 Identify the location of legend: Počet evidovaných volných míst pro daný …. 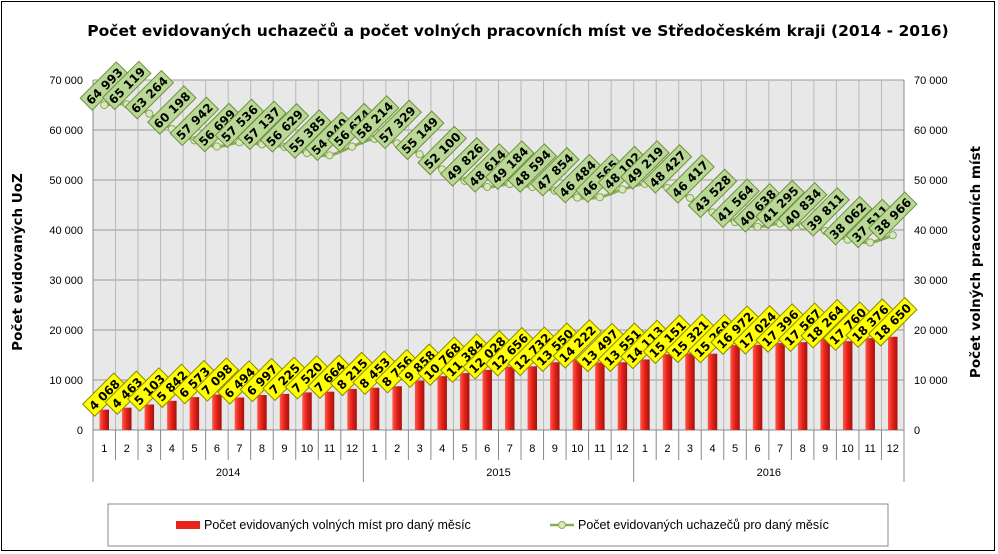
(498, 525).